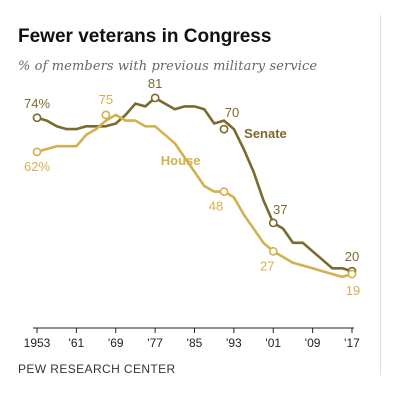 This screenshot has width=400, height=400. What do you see at coordinates (352, 274) in the screenshot?
I see `marker-house-2017` at bounding box center [352, 274].